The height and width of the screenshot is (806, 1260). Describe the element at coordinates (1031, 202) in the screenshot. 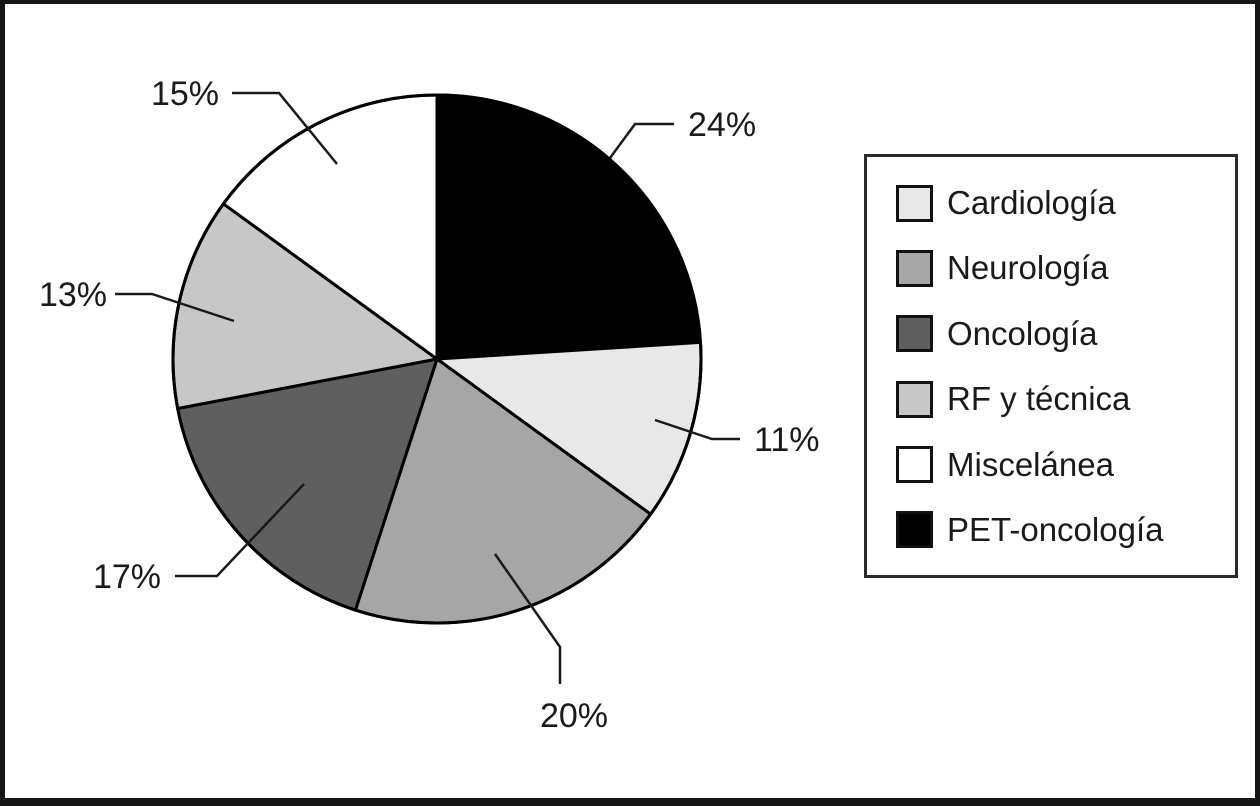

I see `legend-label: Cardiología` at that location.